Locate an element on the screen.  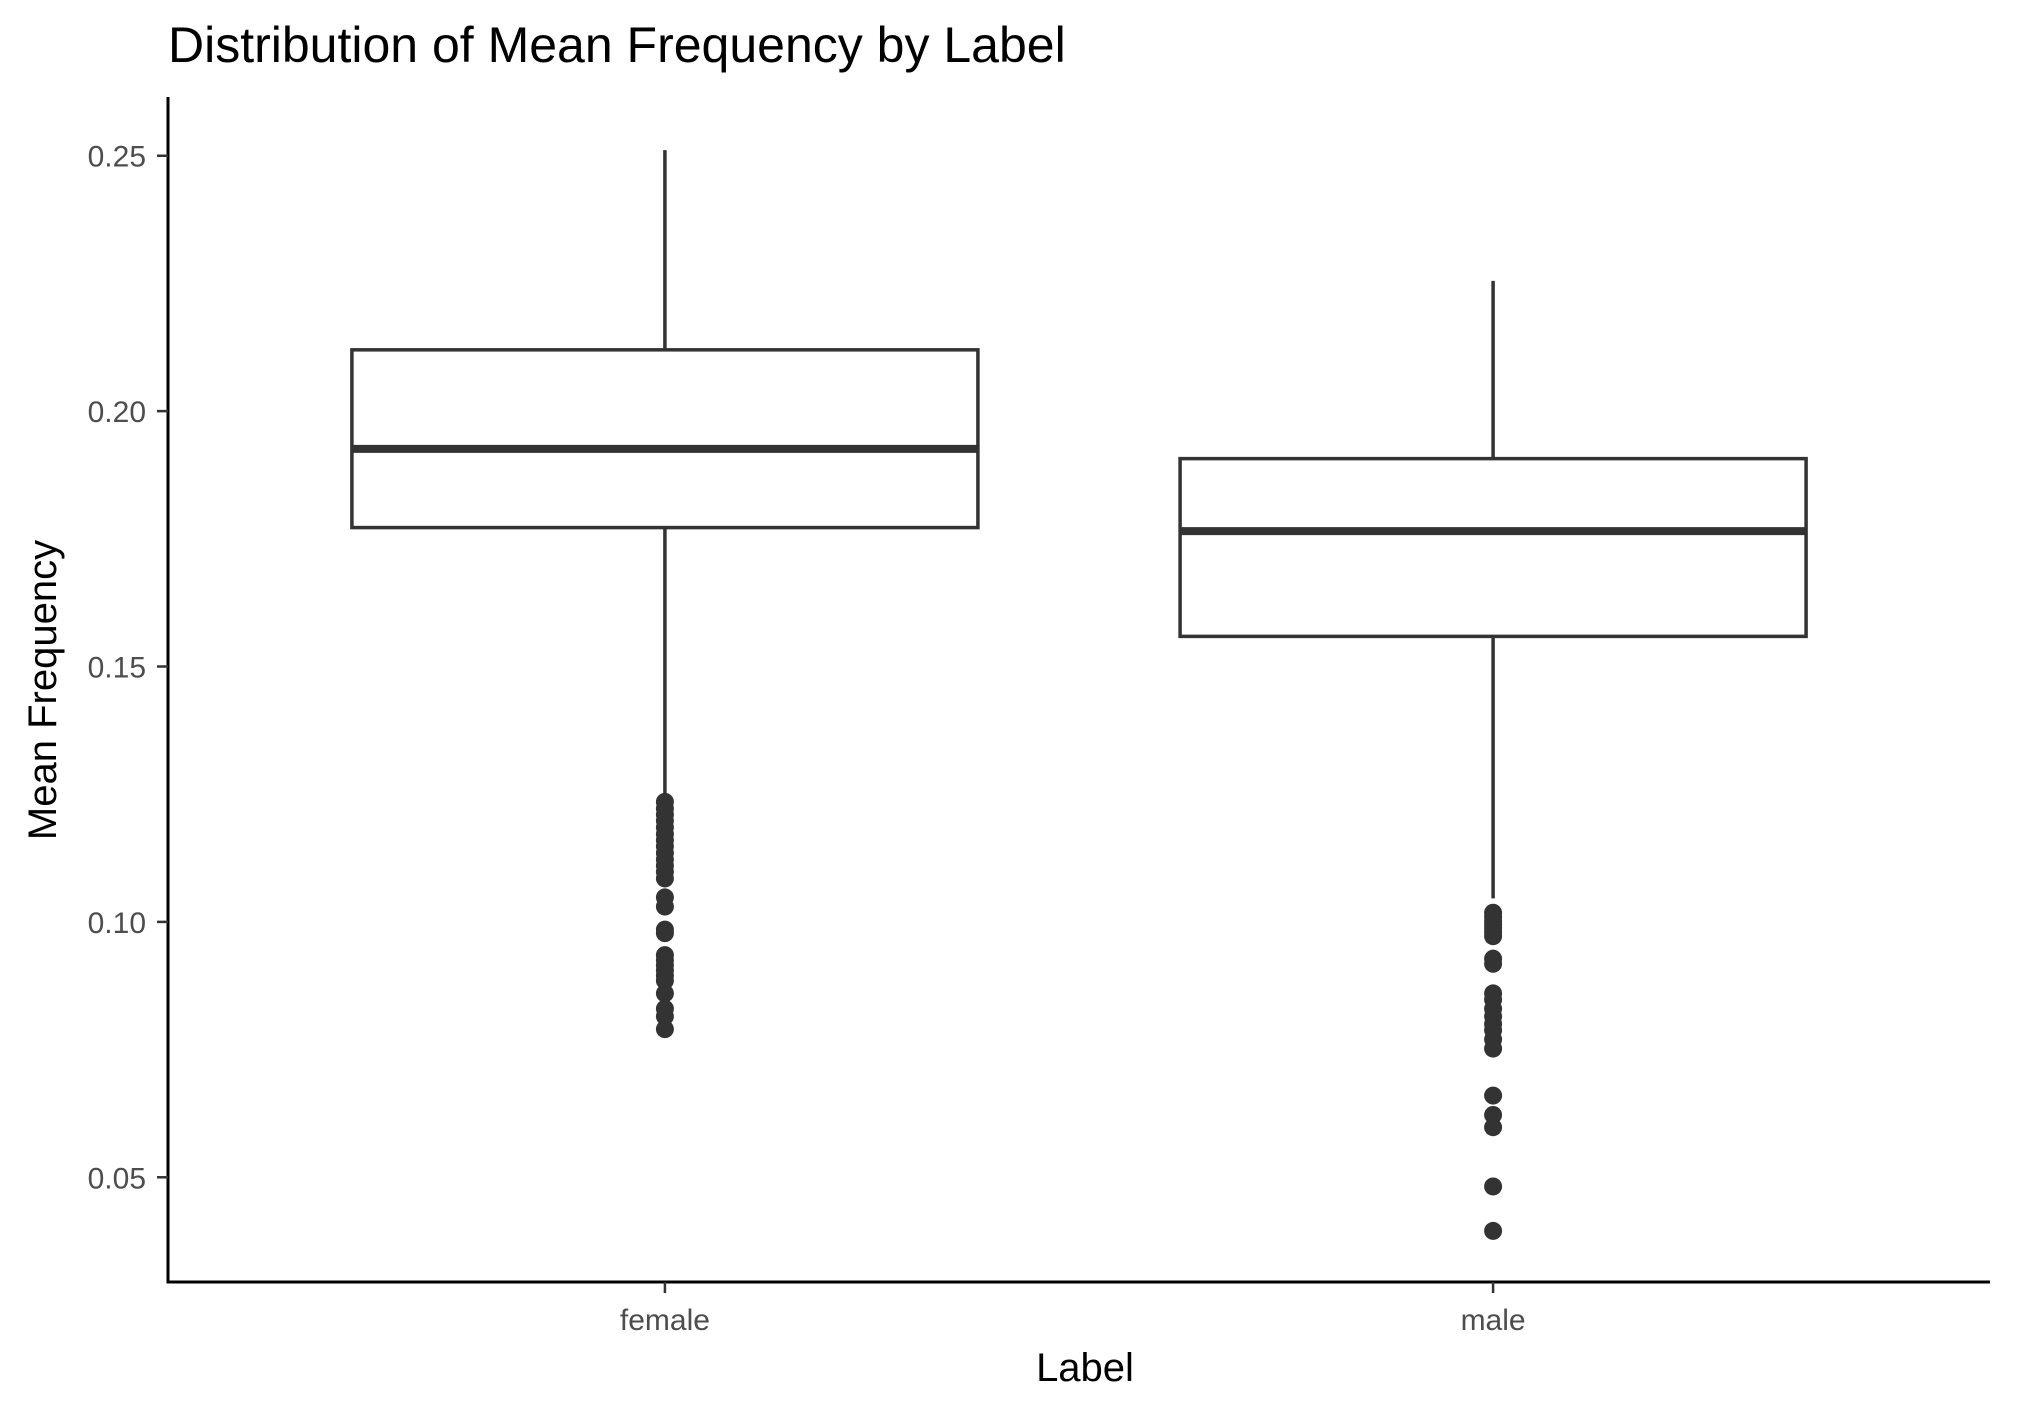
y-axis-ticks: 0.05 0.10 0.15 0.20 0.25 is located at coordinates (128, 668).